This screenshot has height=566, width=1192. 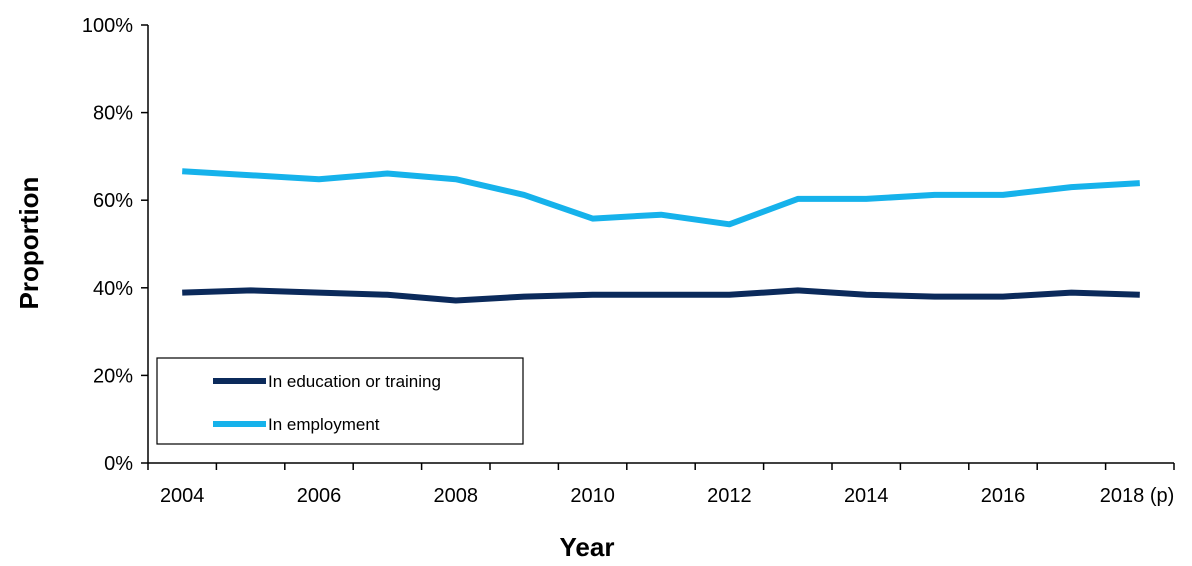 What do you see at coordinates (107, 26) in the screenshot?
I see `y-tick-label: 100%` at bounding box center [107, 26].